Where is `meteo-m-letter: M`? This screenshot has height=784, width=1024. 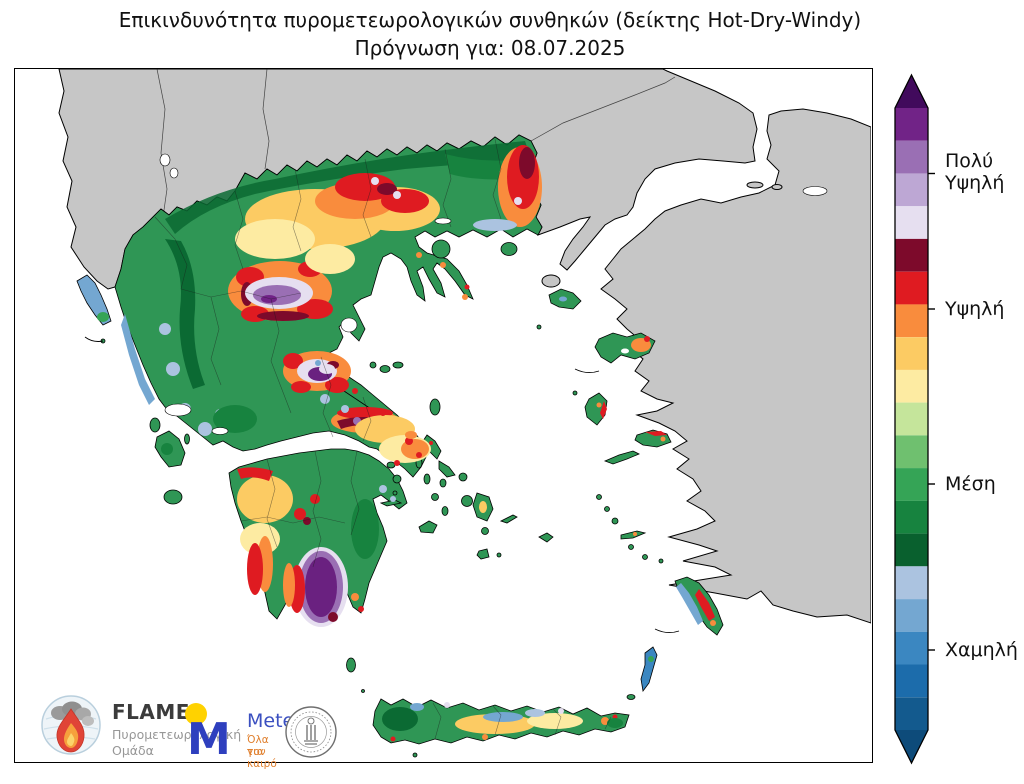 meteo-m-letter: M is located at coordinates (209, 736).